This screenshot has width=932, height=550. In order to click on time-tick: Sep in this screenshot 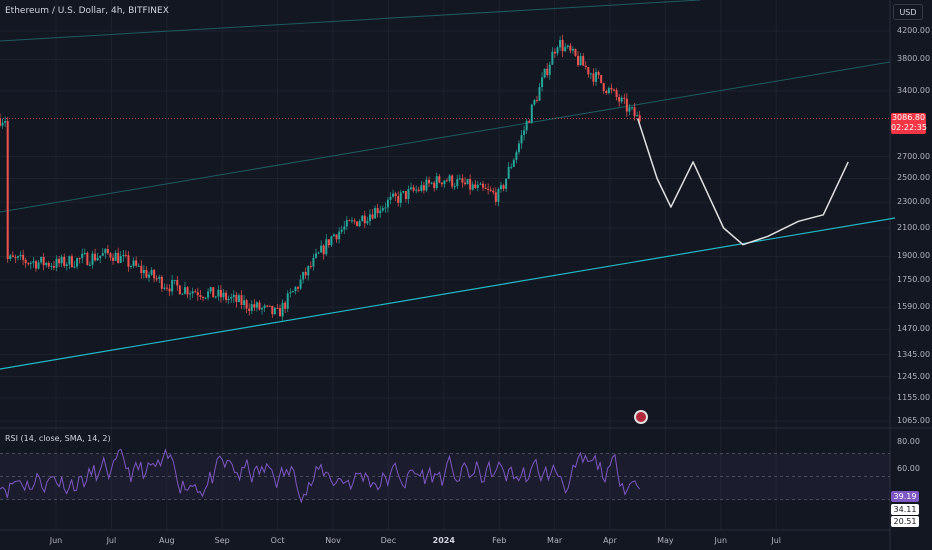, I will do `click(222, 540)`.